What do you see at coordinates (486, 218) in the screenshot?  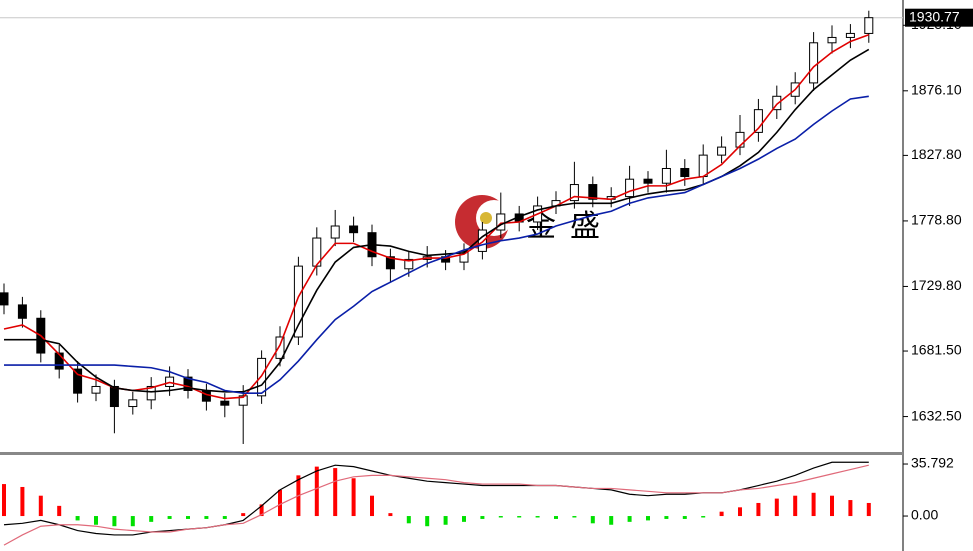 I see `logo-dot` at bounding box center [486, 218].